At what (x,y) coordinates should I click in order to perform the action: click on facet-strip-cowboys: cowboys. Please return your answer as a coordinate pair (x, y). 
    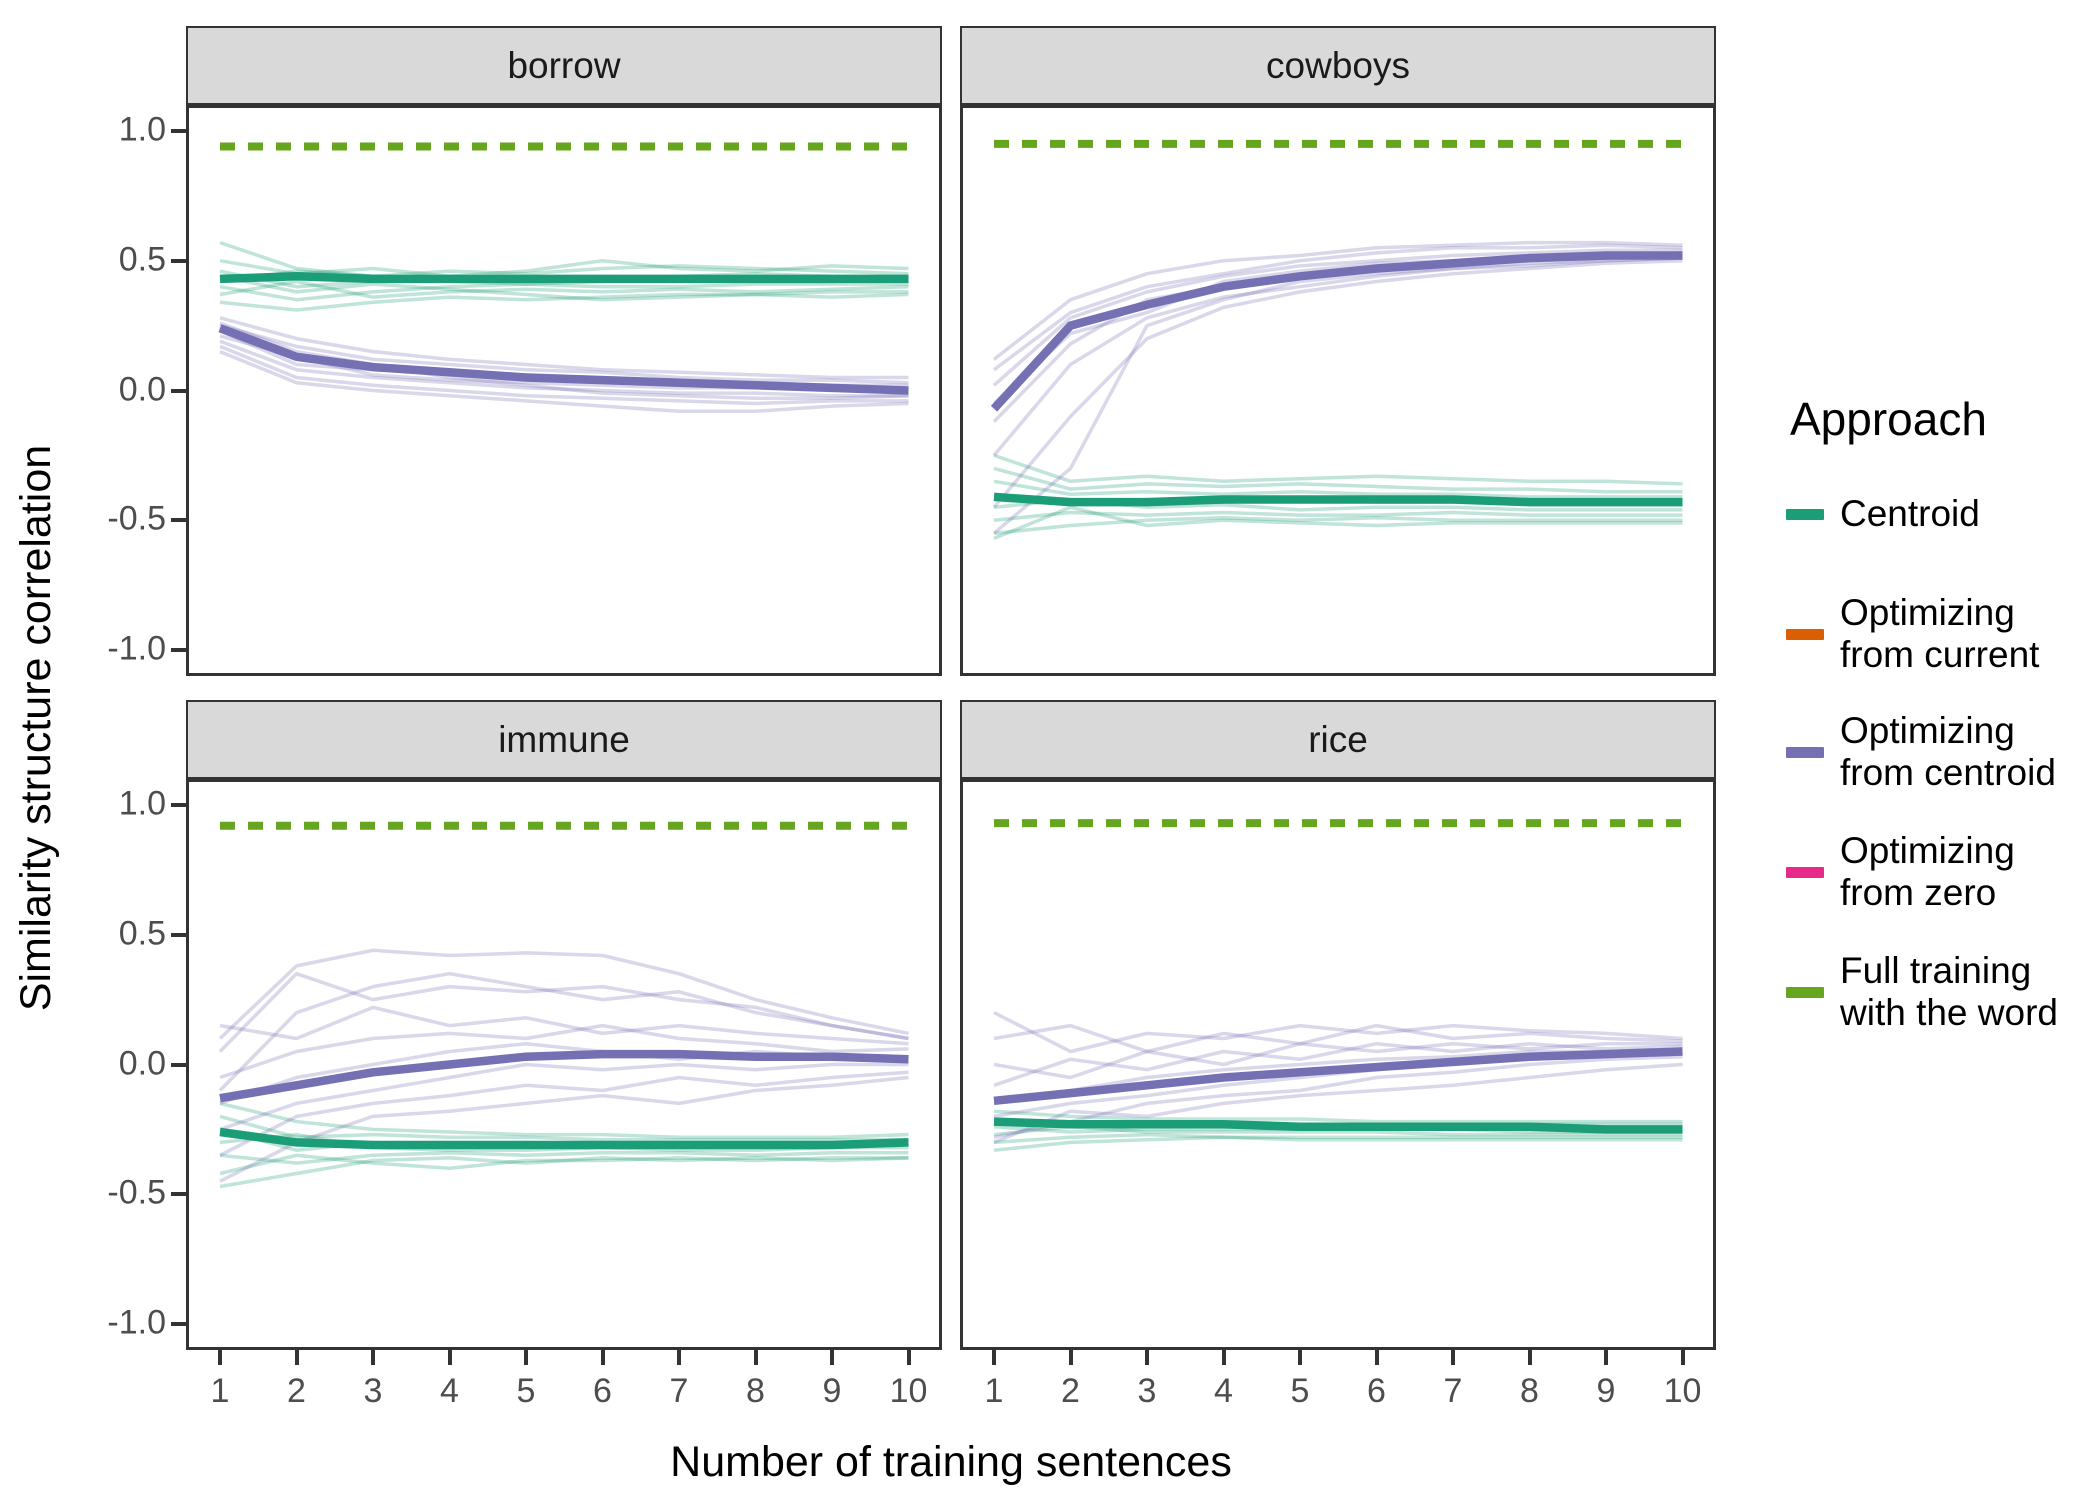
    Looking at the image, I should click on (1338, 65).